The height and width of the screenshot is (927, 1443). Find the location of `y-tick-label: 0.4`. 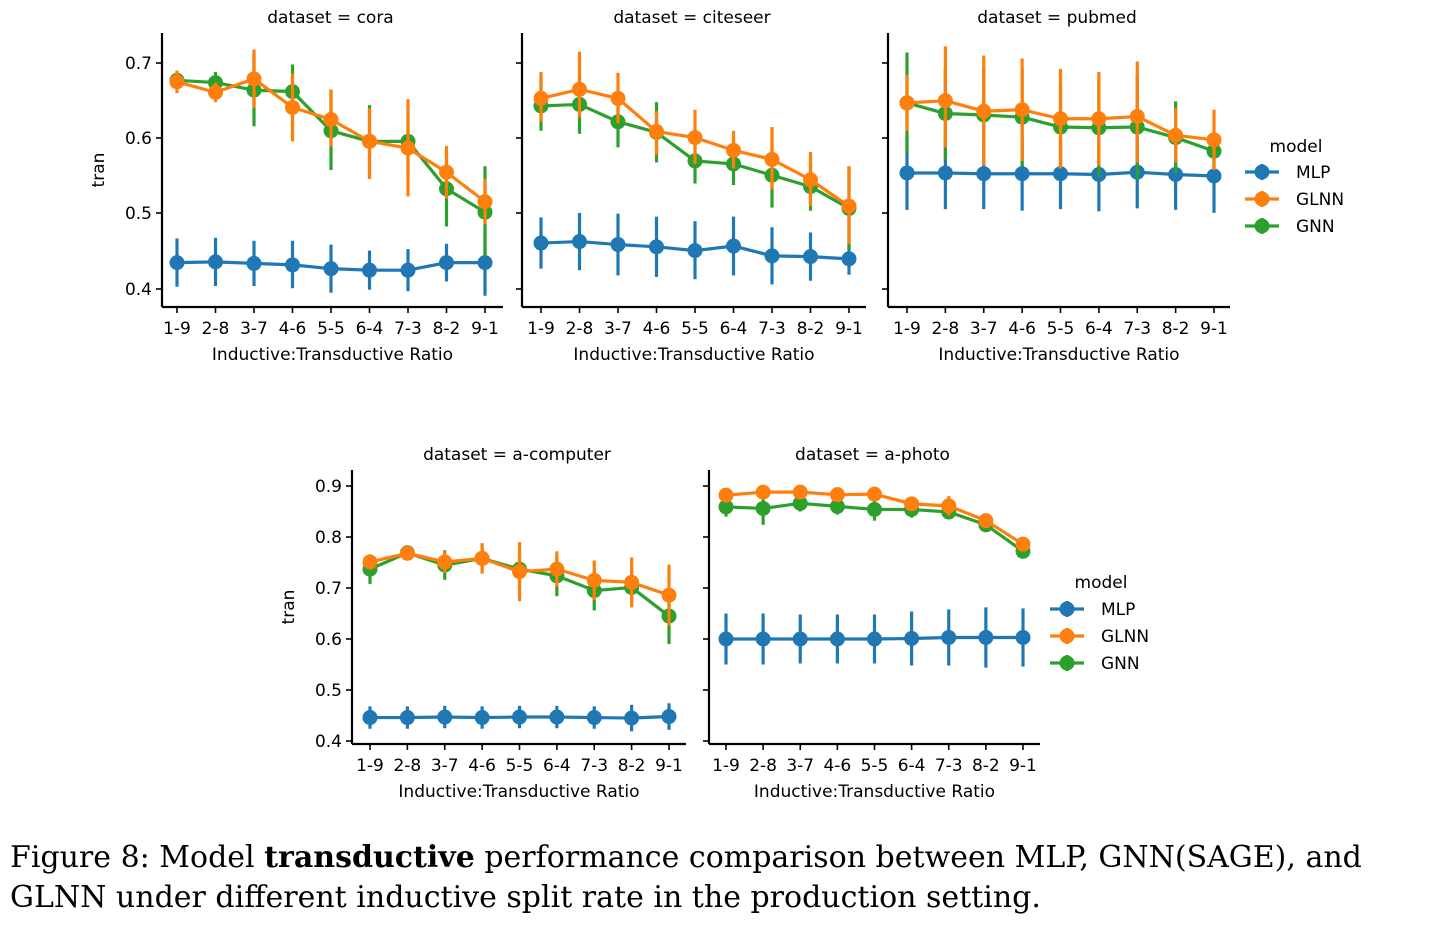

y-tick-label: 0.4 is located at coordinates (138, 290).